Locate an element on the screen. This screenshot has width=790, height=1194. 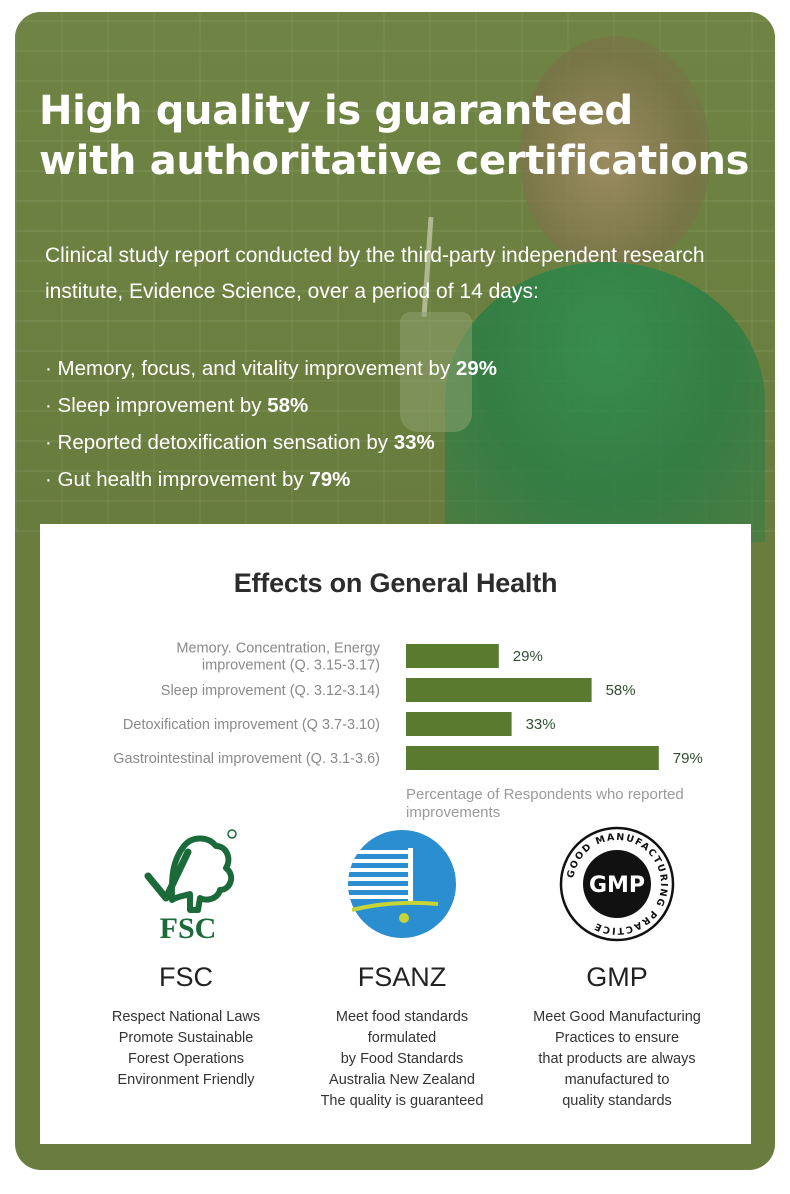
drink-cup-shape is located at coordinates (436, 372).